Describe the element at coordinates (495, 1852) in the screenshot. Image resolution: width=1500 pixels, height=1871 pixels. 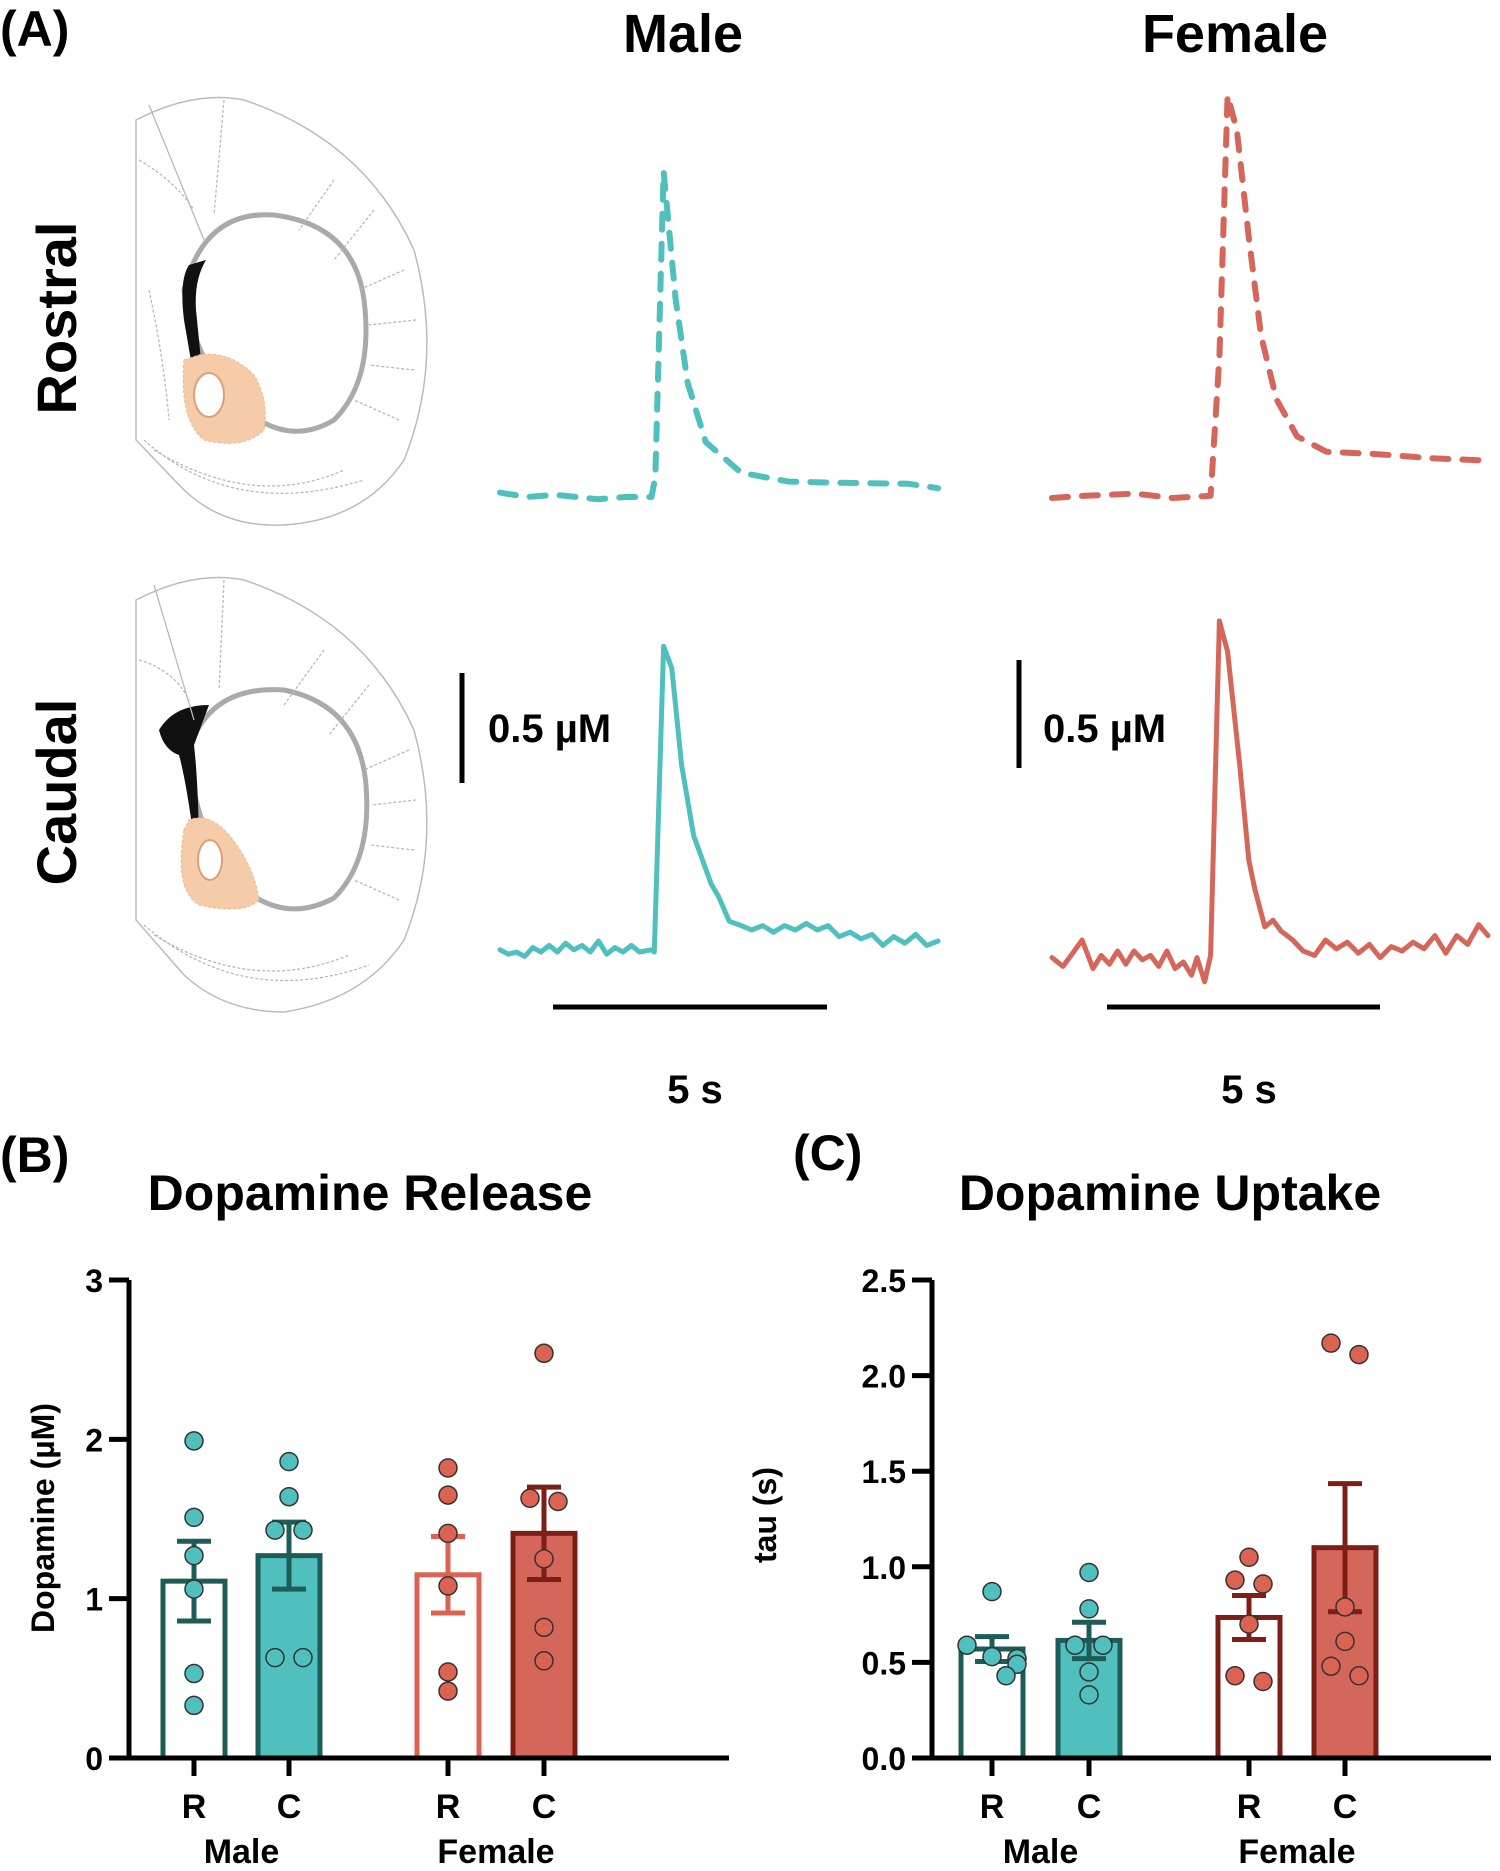
I see `group-label-female-release: Female` at that location.